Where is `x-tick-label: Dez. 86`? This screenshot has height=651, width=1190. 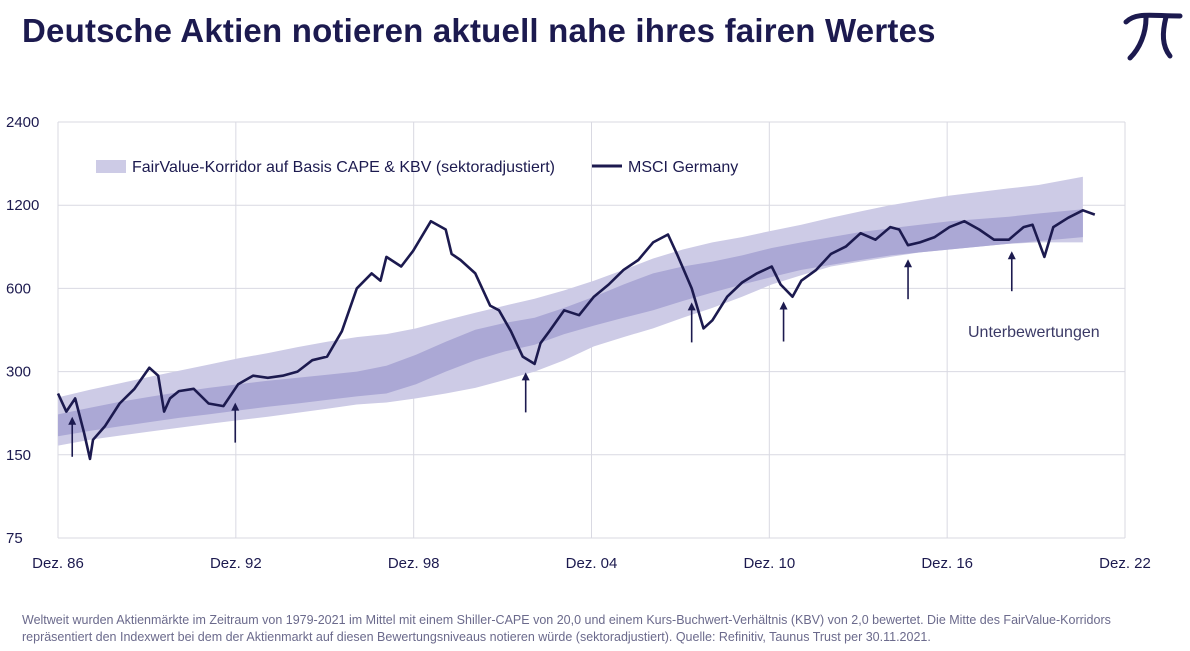 x-tick-label: Dez. 86 is located at coordinates (58, 563).